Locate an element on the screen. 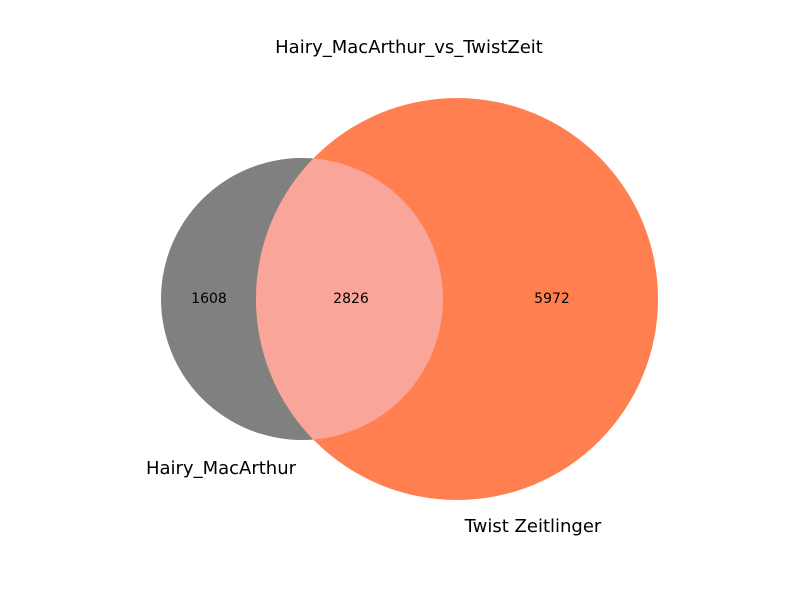  set-a-only-count: 1608 is located at coordinates (209, 299).